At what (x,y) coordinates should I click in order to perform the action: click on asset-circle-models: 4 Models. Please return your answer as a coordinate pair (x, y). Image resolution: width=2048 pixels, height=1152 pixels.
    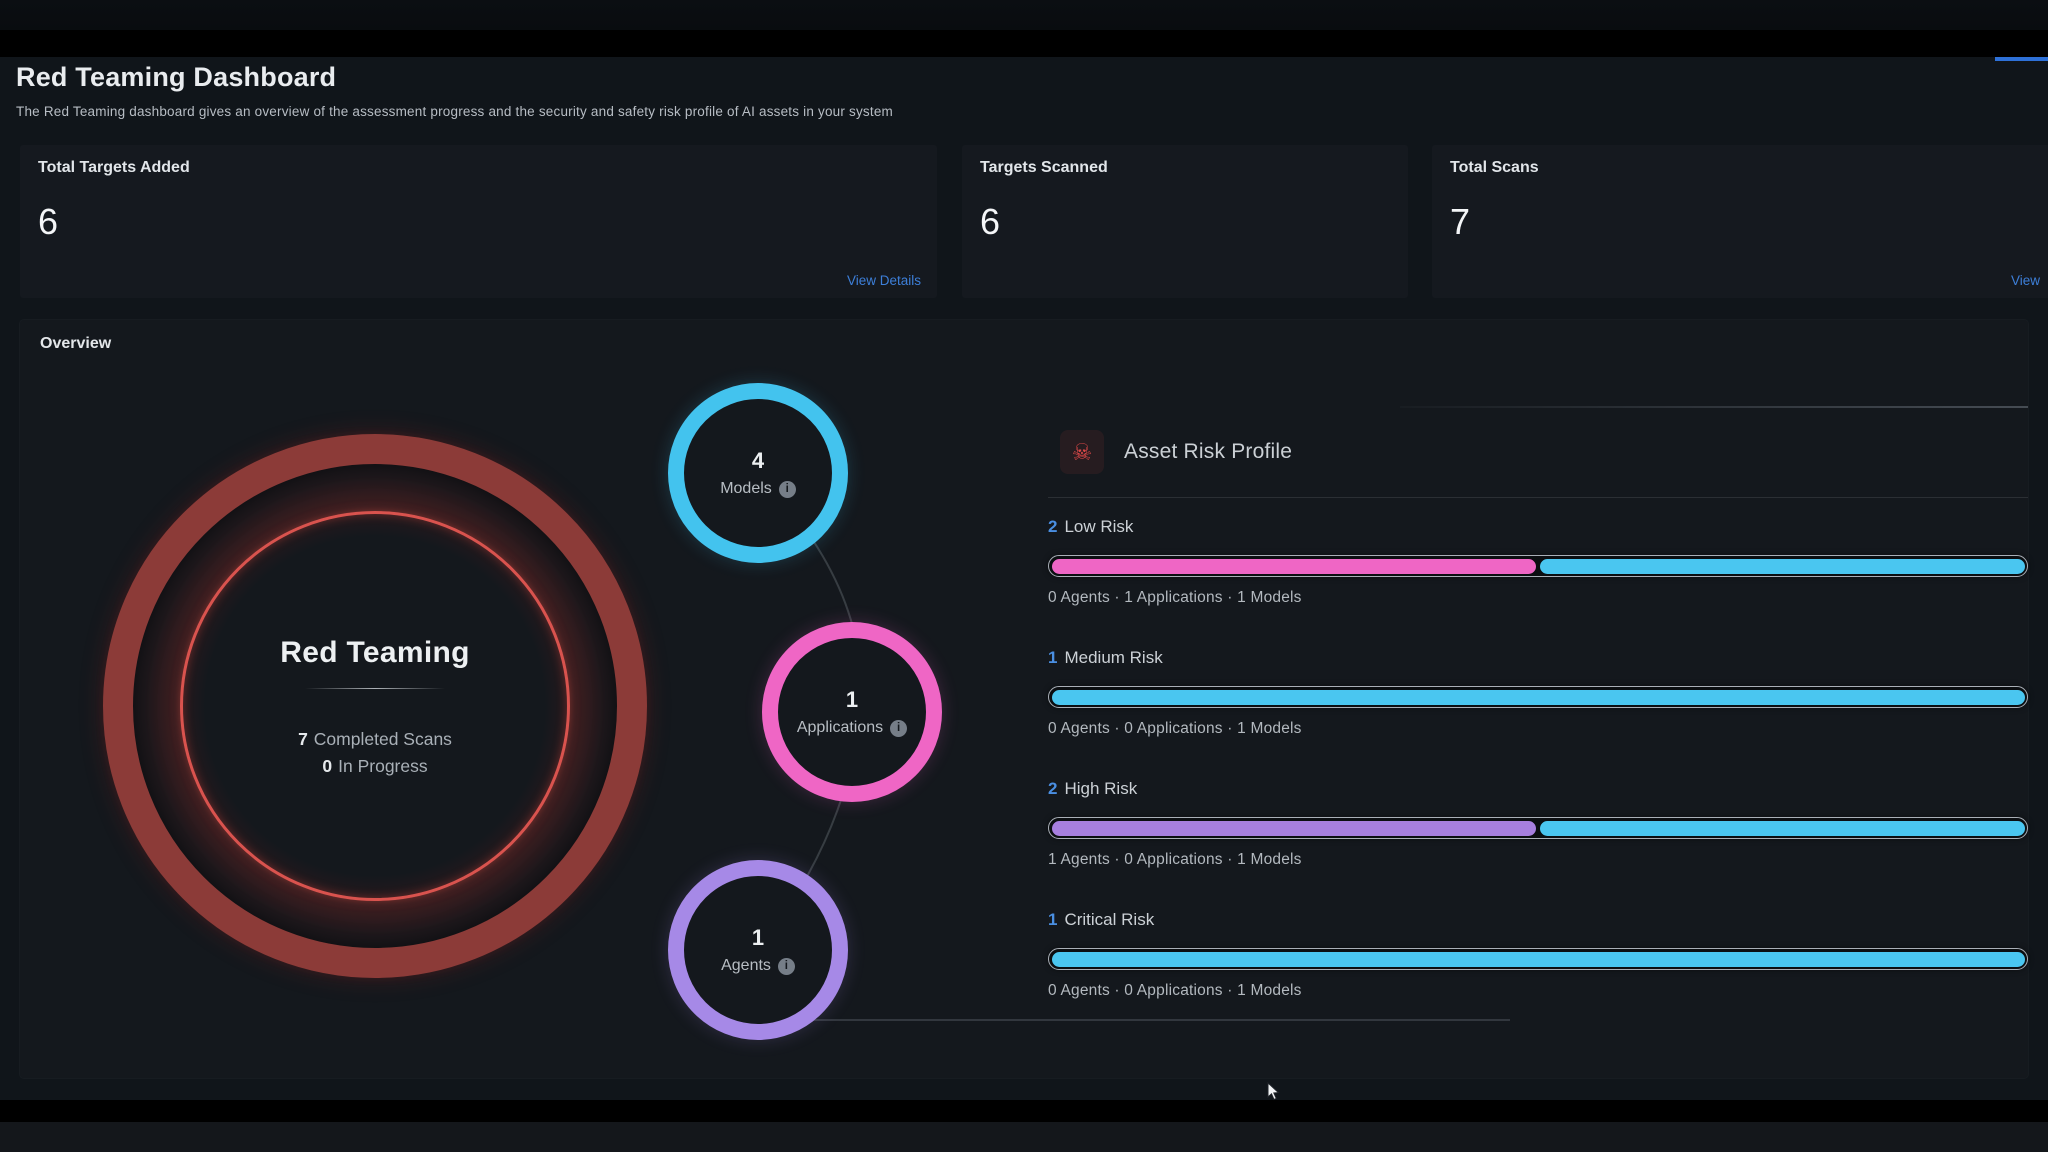
    Looking at the image, I should click on (758, 473).